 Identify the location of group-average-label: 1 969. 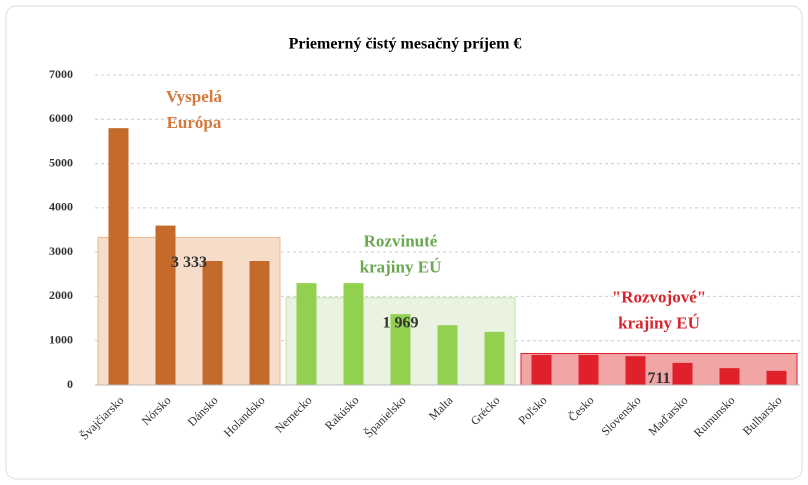
(401, 322).